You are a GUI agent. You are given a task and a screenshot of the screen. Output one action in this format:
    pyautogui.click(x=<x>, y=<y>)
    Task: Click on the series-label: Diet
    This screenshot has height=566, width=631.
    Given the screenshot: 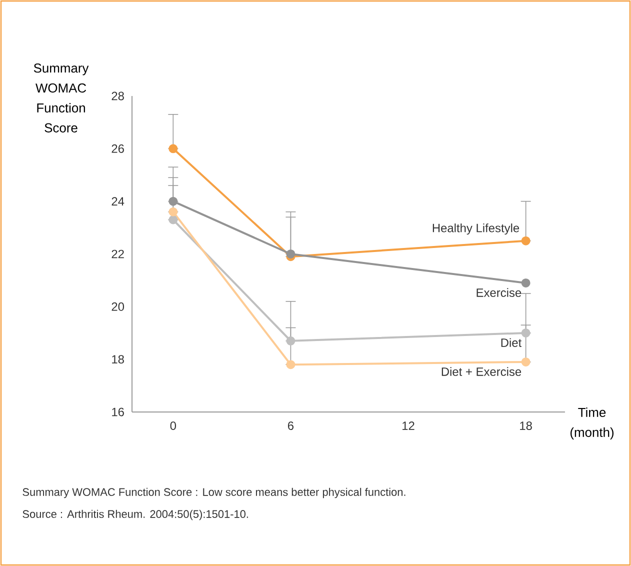 What is the action you would take?
    pyautogui.click(x=511, y=342)
    